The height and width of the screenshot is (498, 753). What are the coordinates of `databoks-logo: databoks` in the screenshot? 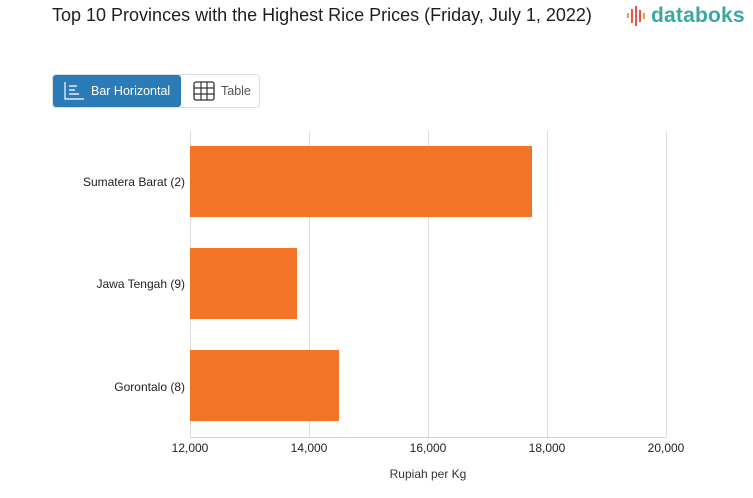 It's located at (685, 16).